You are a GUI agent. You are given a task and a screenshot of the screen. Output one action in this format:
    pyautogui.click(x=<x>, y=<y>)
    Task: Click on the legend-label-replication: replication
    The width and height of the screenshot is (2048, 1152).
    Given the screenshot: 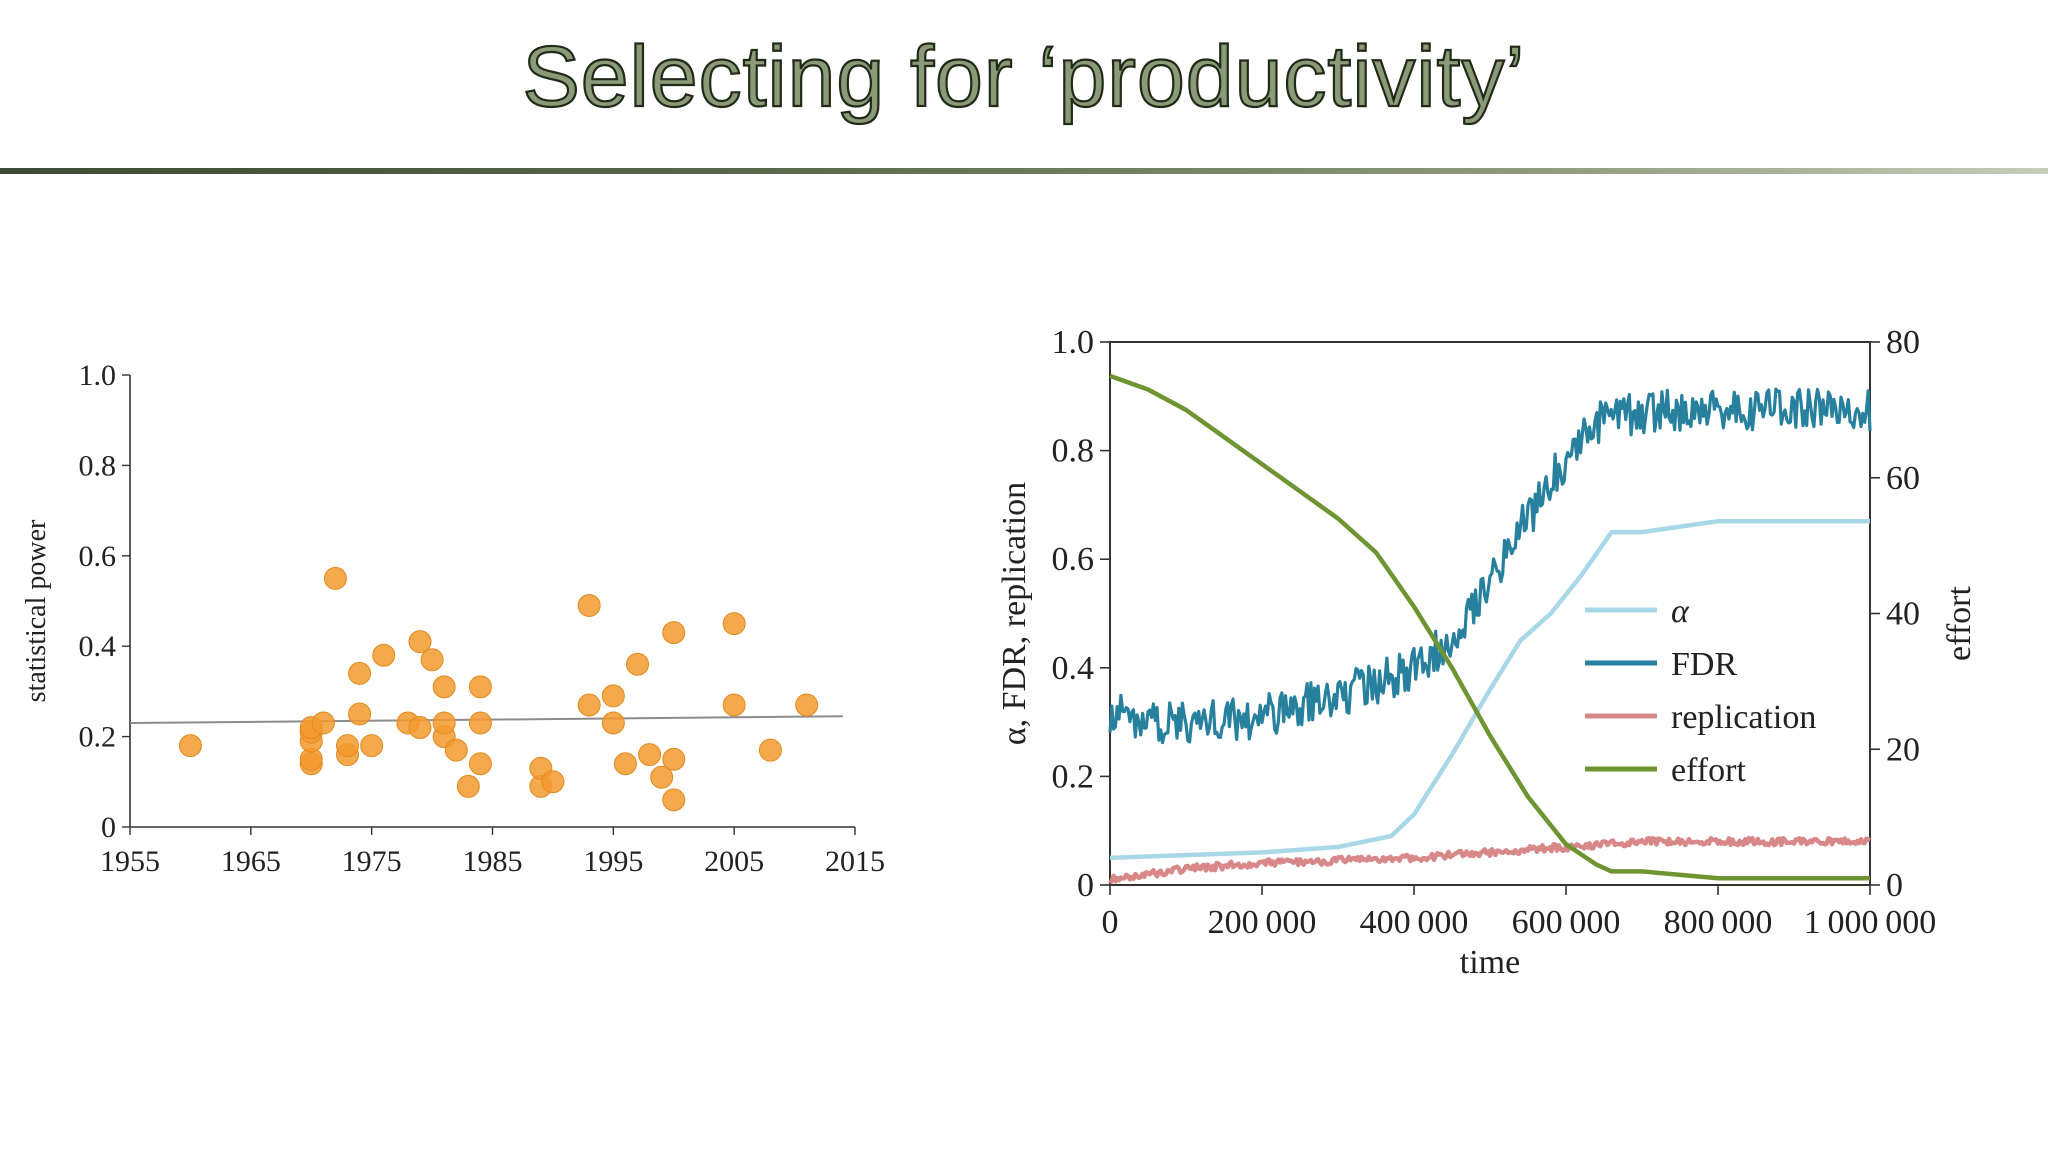 What is the action you would take?
    pyautogui.click(x=1743, y=717)
    